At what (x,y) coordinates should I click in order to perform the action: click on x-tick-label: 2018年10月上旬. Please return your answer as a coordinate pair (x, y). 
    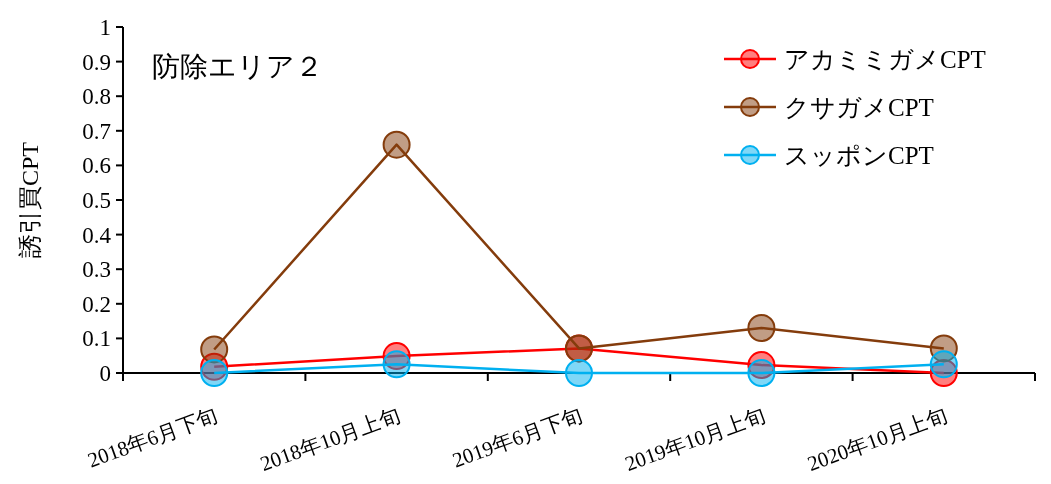
    Looking at the image, I should click on (330, 439).